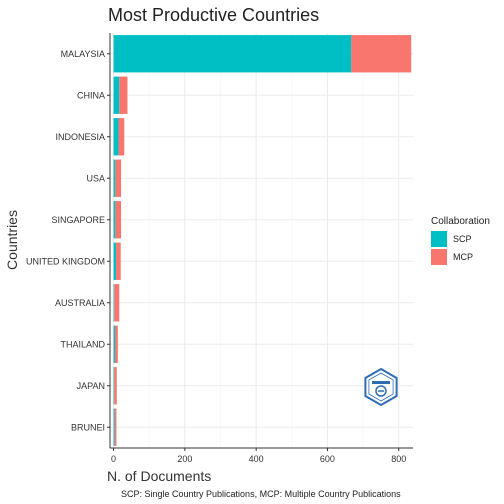 The height and width of the screenshot is (504, 504). What do you see at coordinates (83, 54) in the screenshot?
I see `y-tick-label: MALAYSIA` at bounding box center [83, 54].